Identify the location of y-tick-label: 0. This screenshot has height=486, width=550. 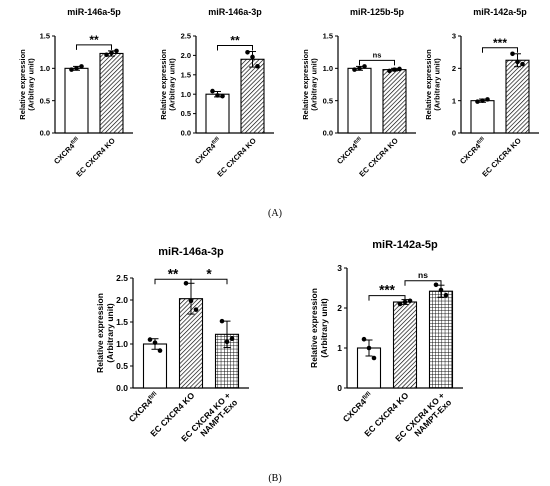
(454, 133).